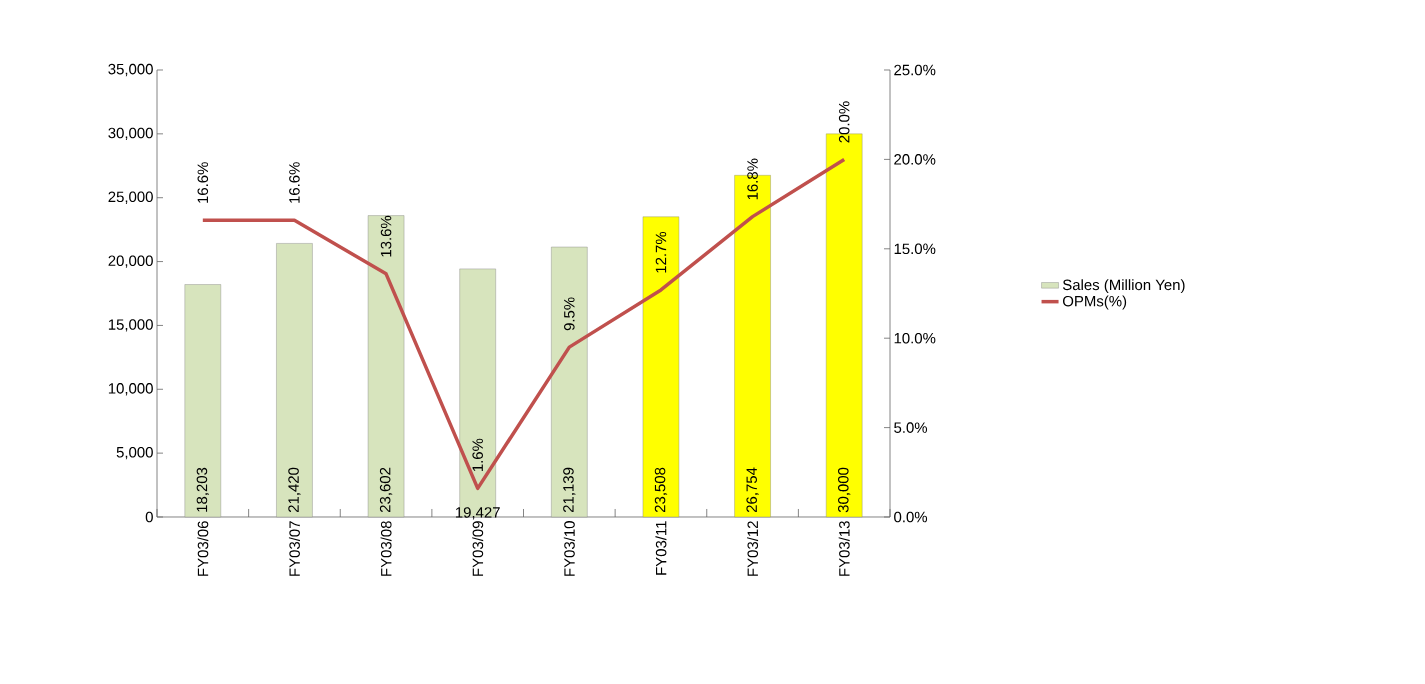  What do you see at coordinates (130, 134) in the screenshot?
I see `y-tick-label: 30,000` at bounding box center [130, 134].